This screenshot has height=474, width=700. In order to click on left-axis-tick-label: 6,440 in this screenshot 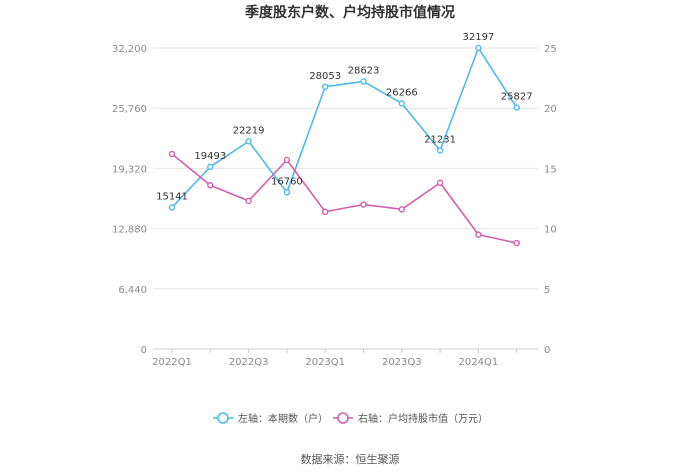, I will do `click(132, 290)`.